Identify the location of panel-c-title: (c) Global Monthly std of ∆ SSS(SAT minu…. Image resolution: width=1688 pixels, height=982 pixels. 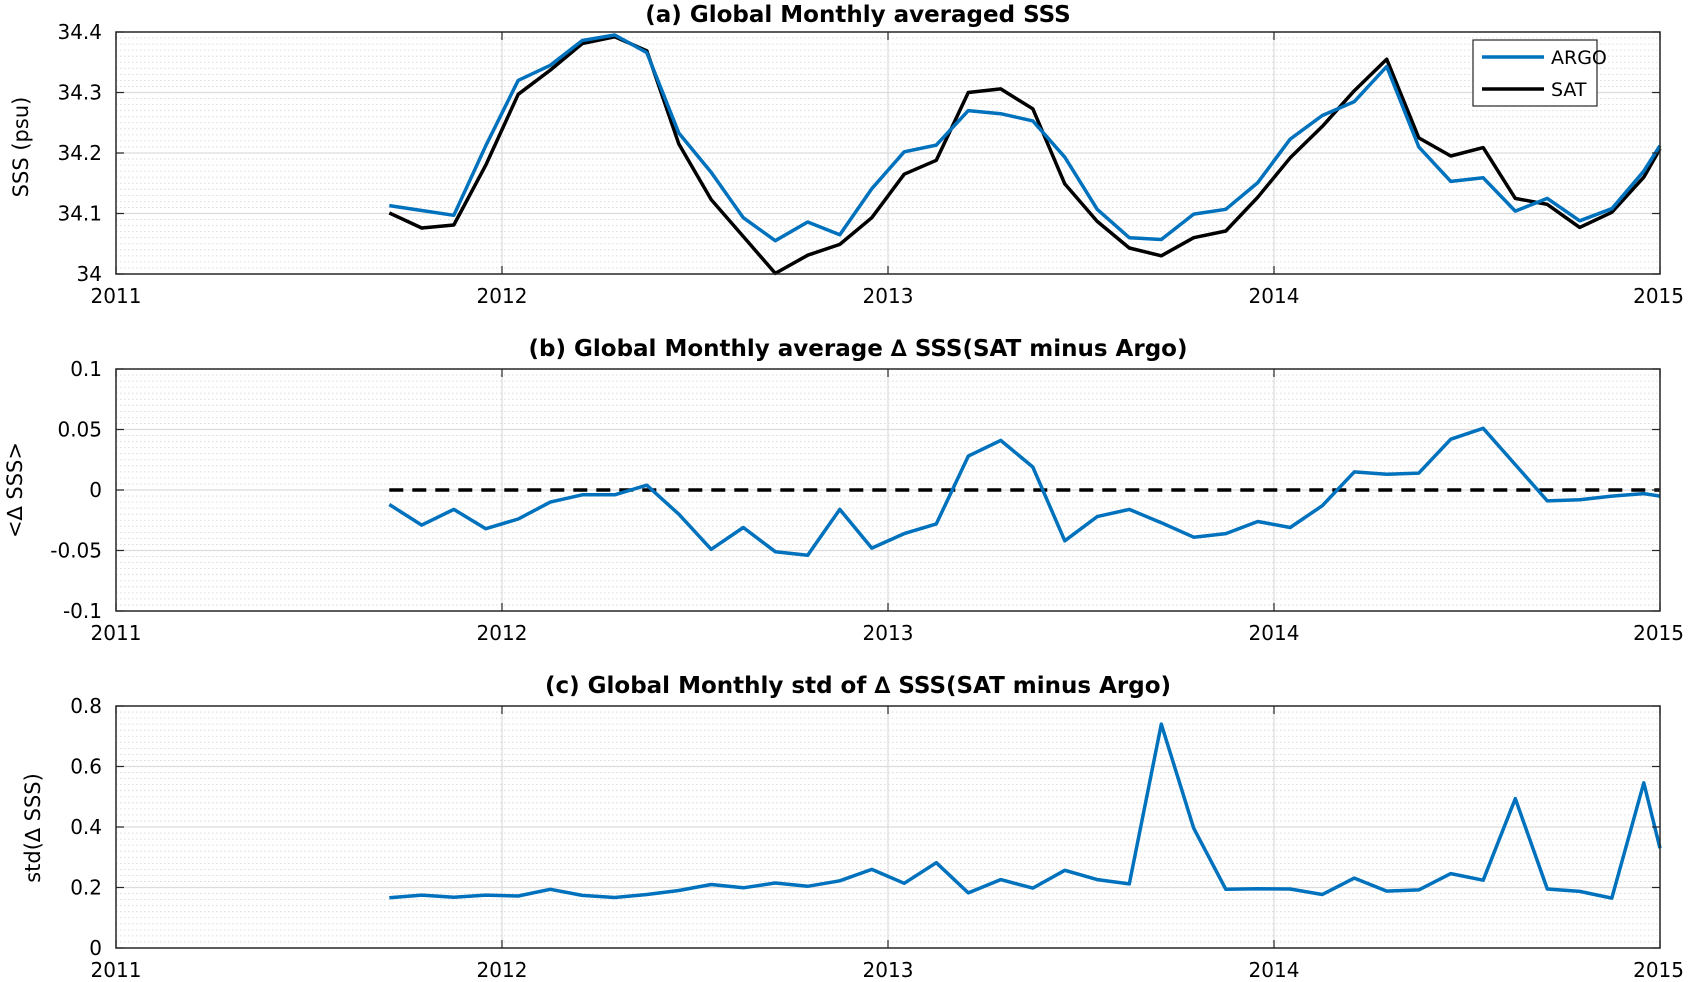
(858, 686).